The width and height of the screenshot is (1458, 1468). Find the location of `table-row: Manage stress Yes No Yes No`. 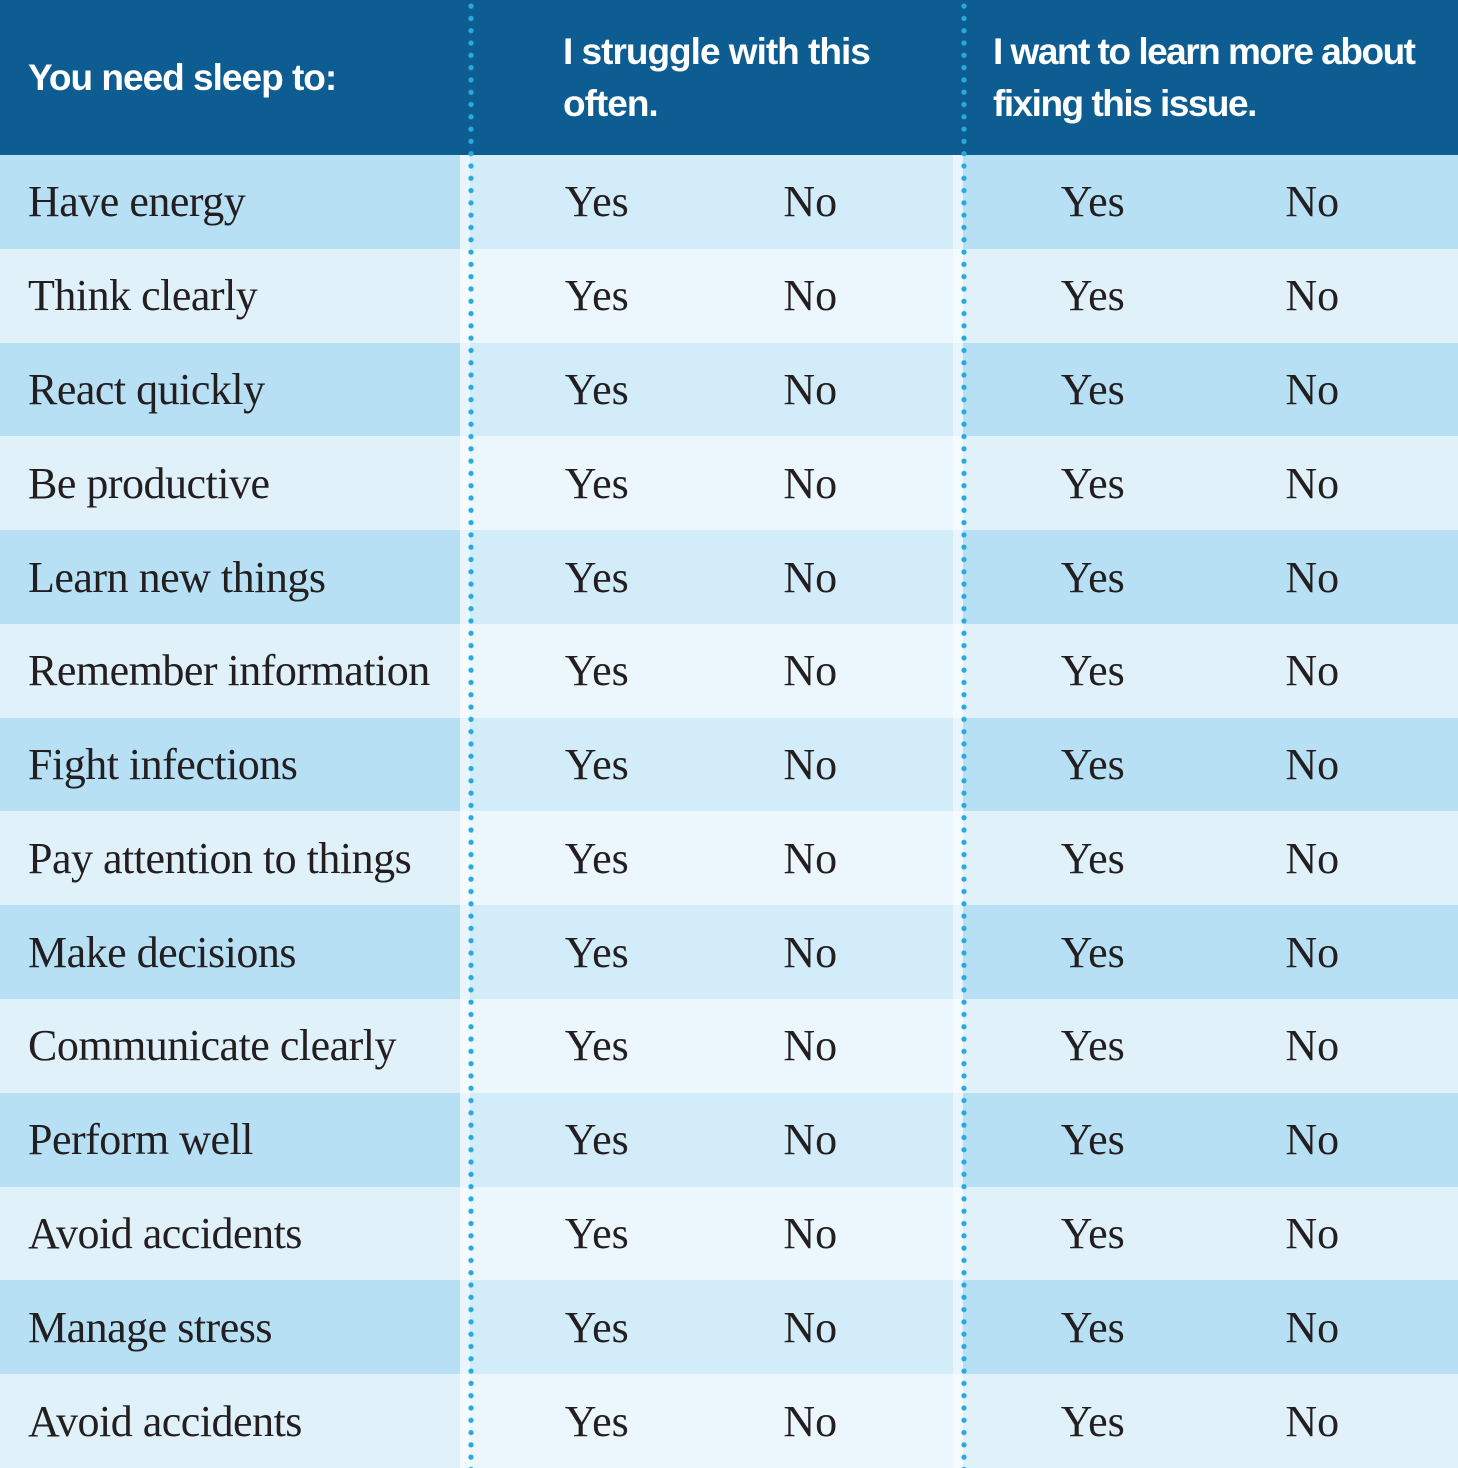

table-row: Manage stress Yes No Yes No is located at coordinates (729, 1327).